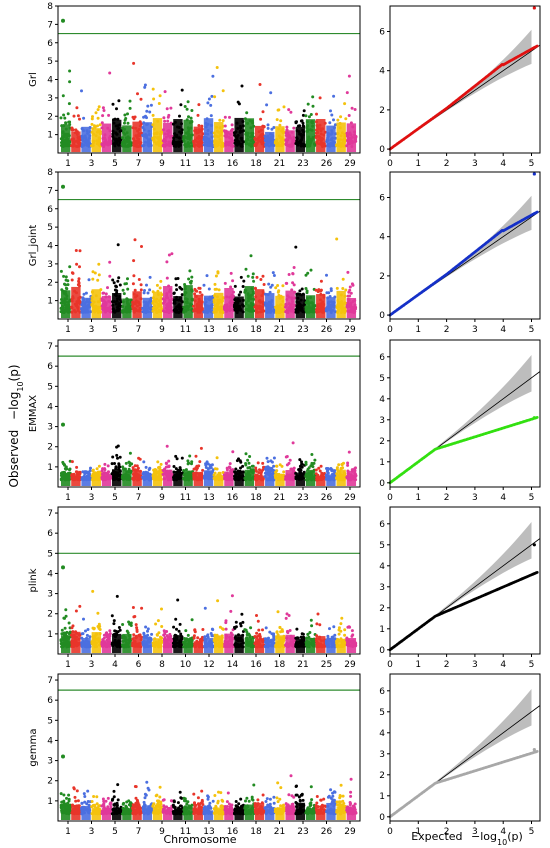  What do you see at coordinates (33, 413) in the screenshot?
I see `panel-y-label: EMMAX` at bounding box center [33, 413].